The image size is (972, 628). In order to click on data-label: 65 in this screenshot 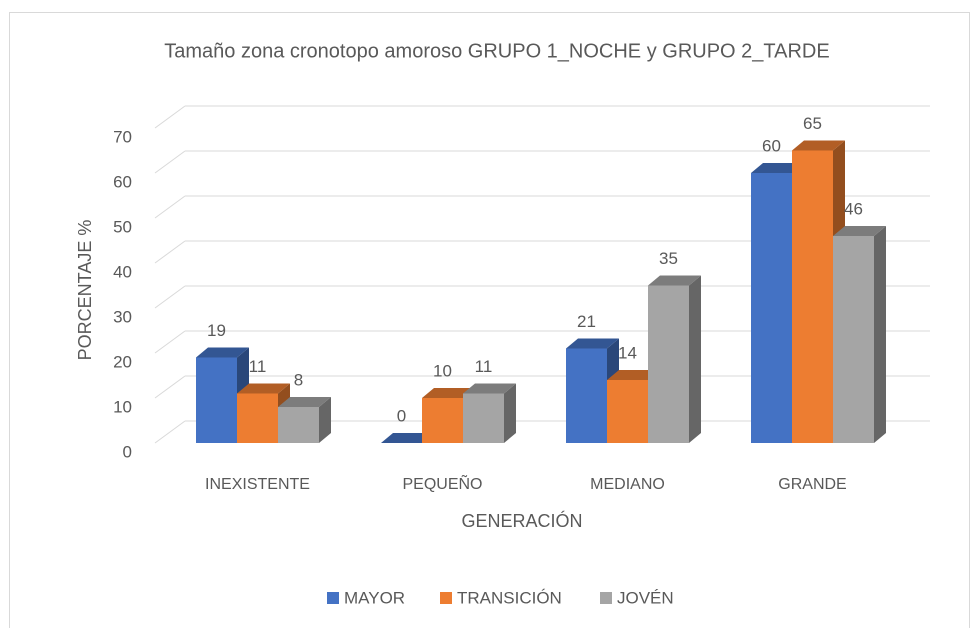, I will do `click(812, 123)`.